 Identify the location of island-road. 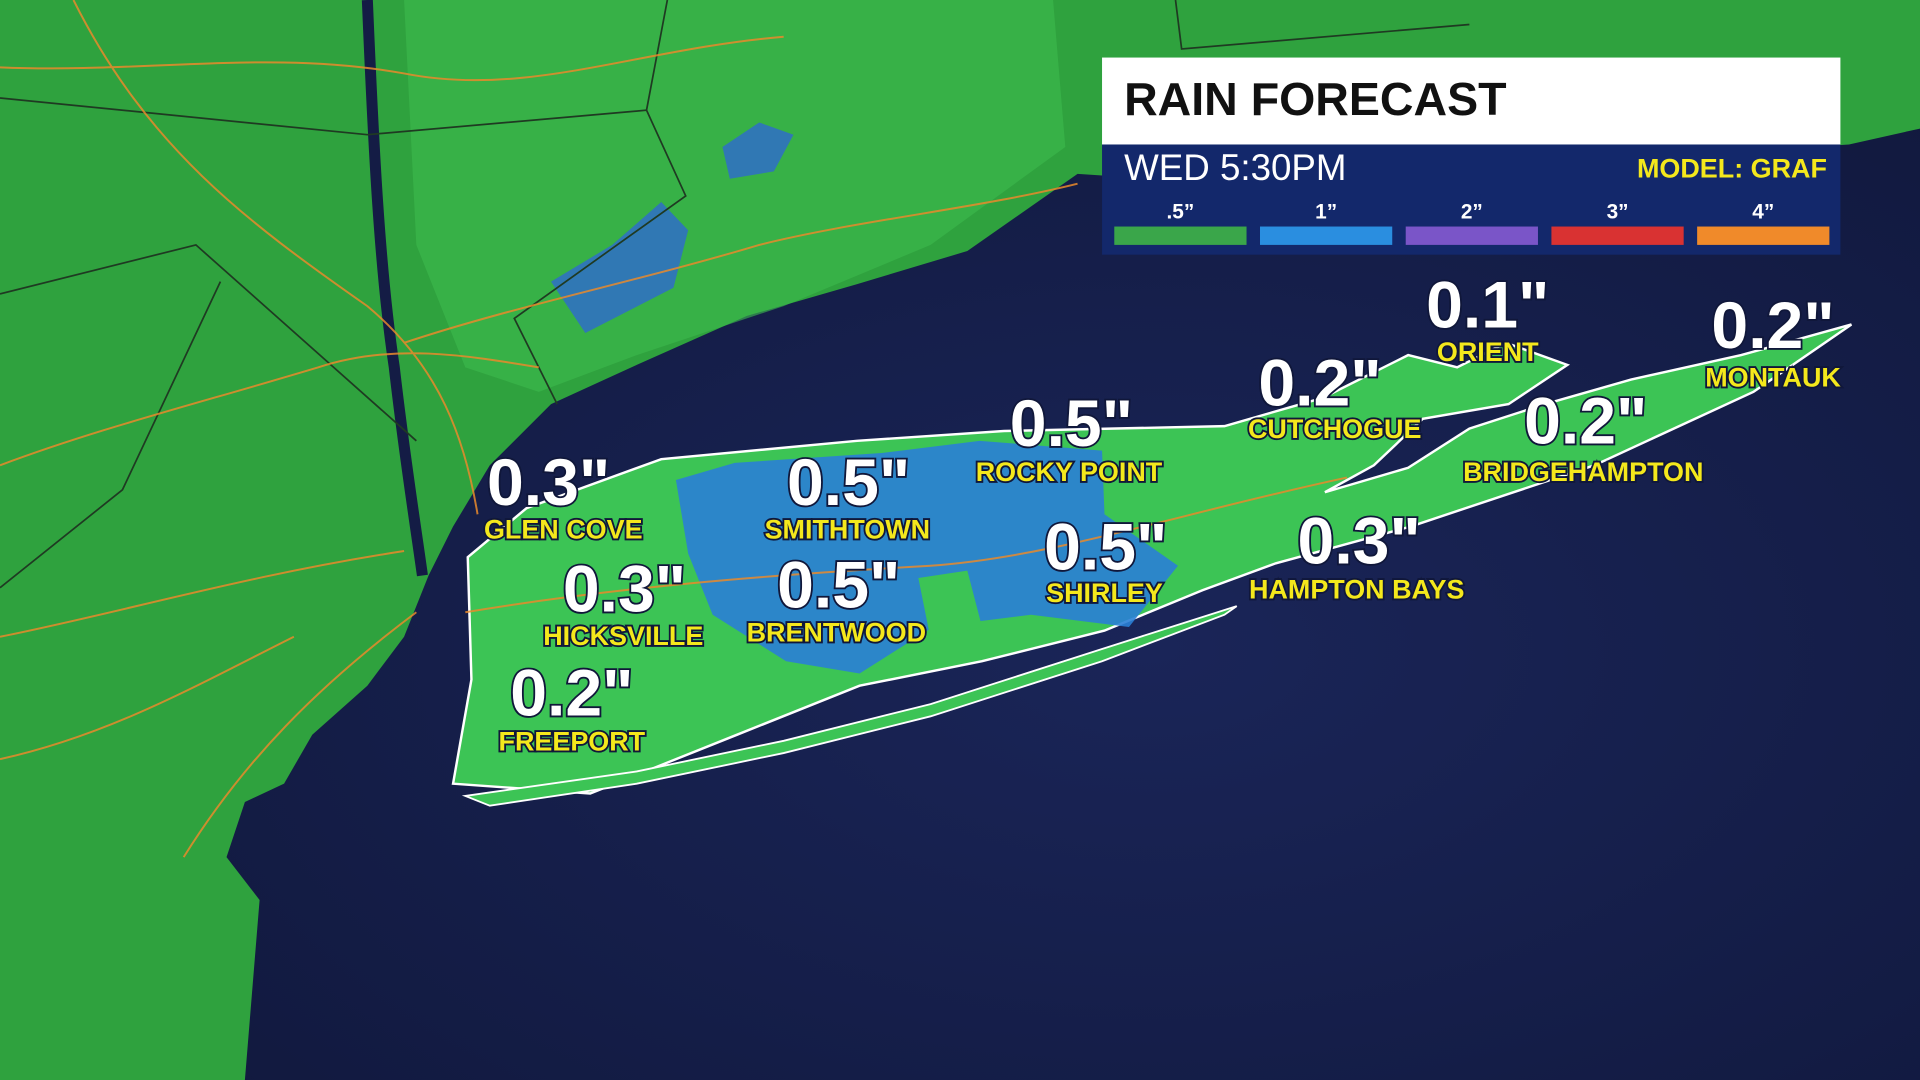
(906, 545).